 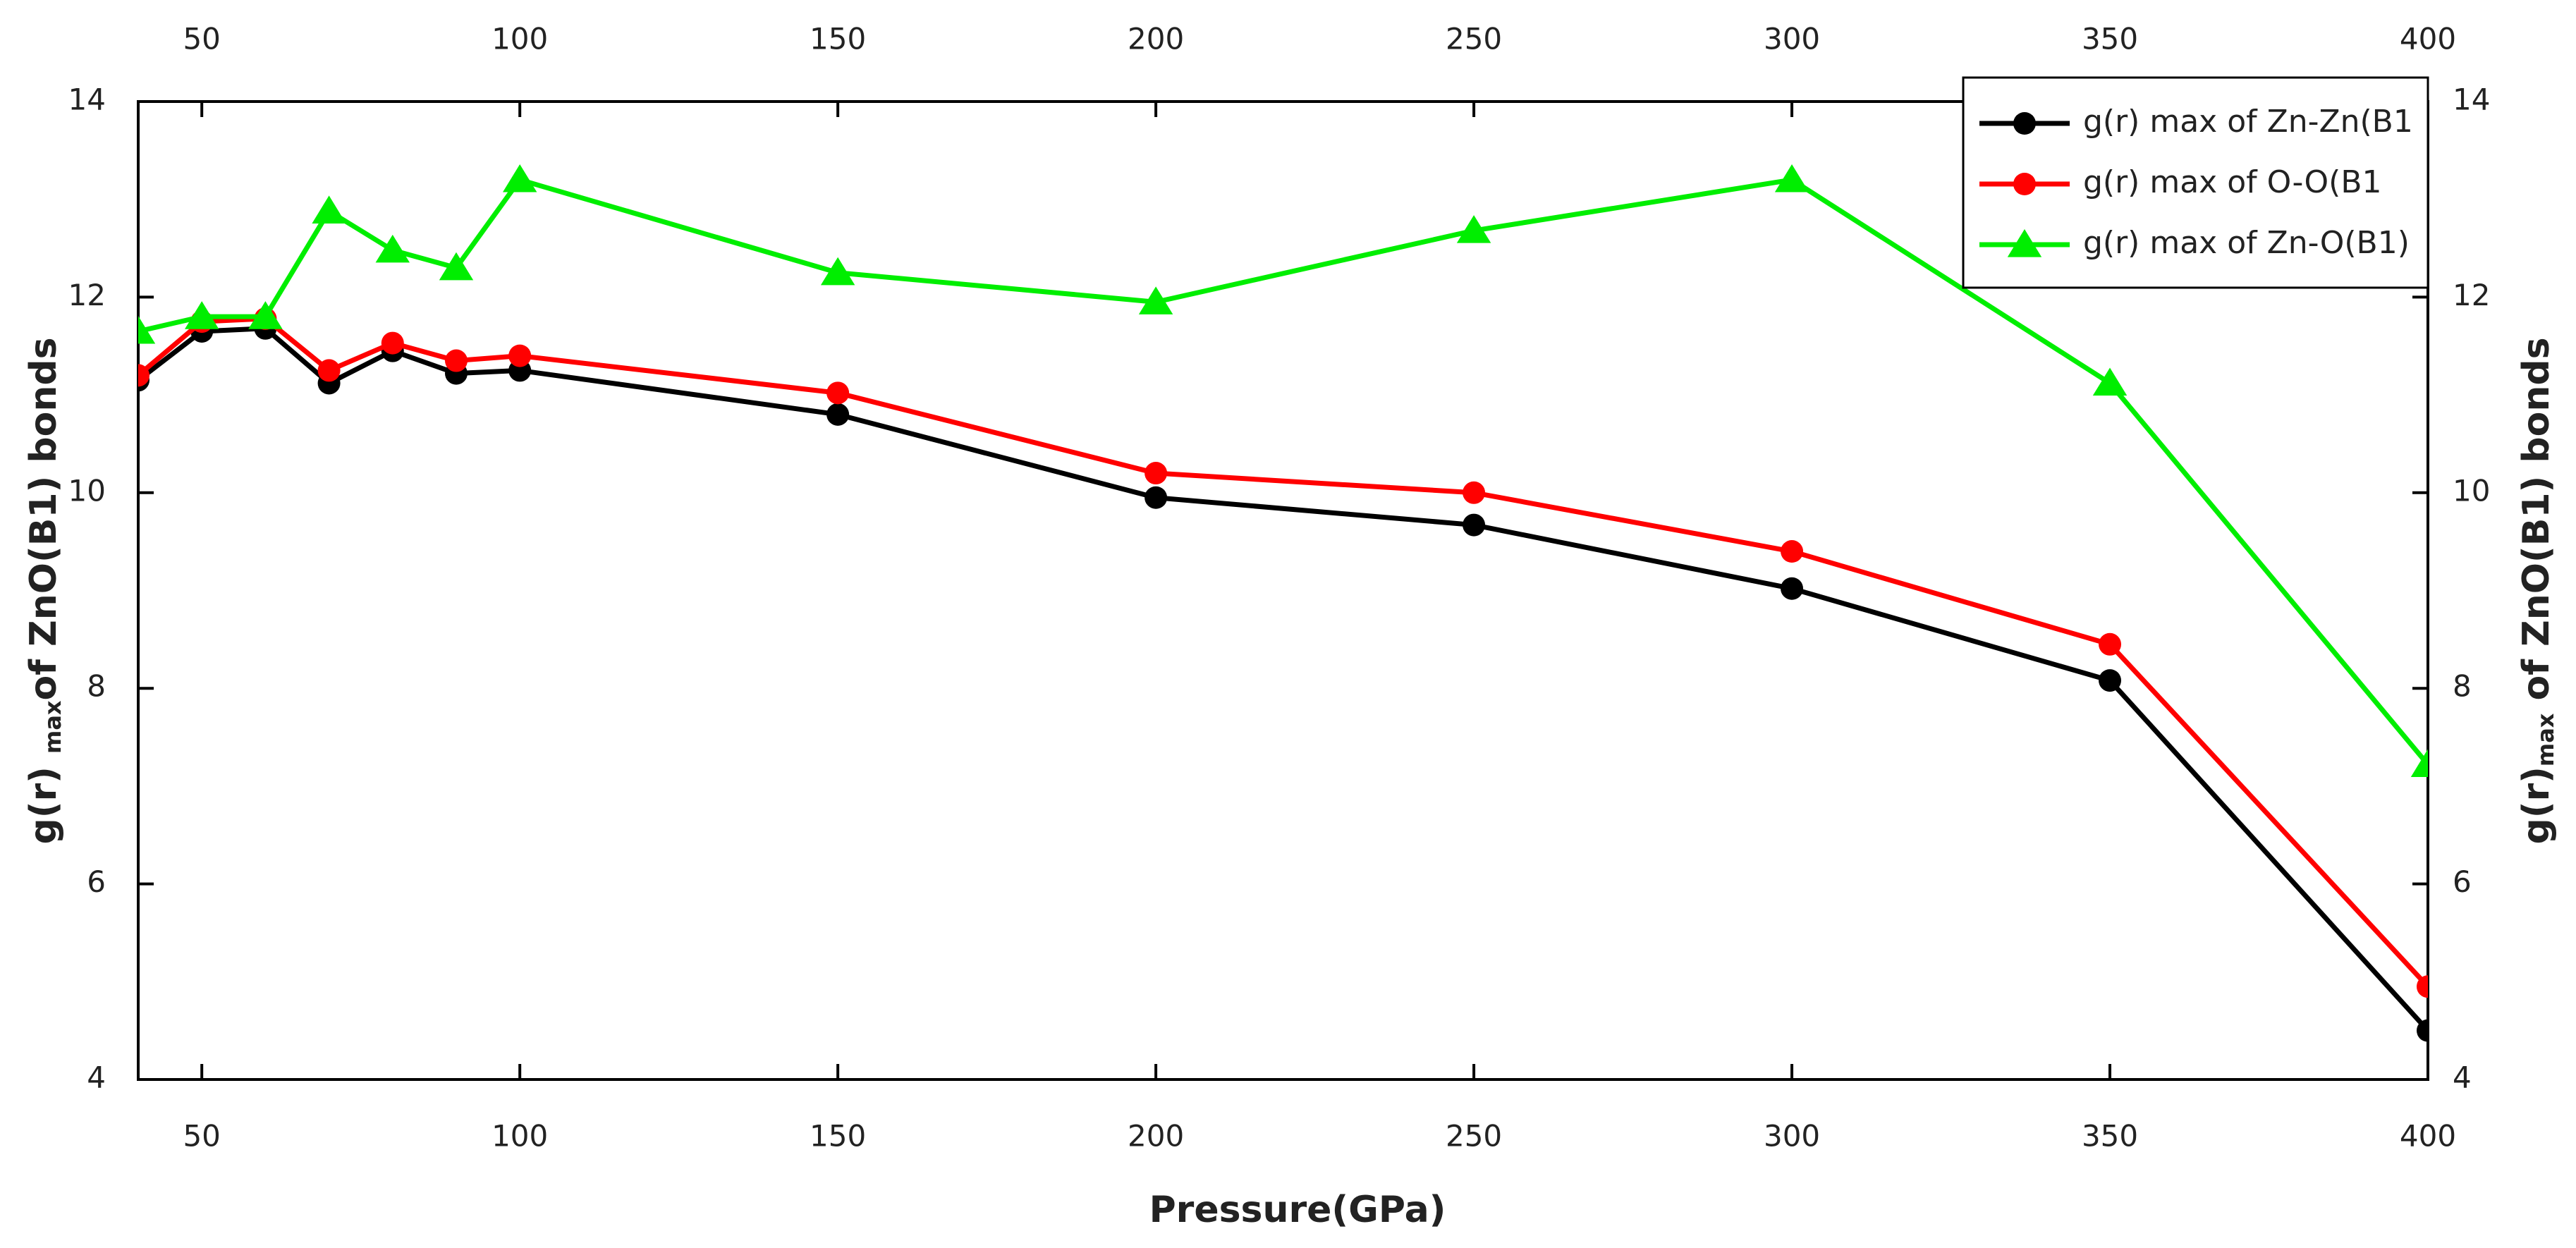 What do you see at coordinates (1792, 1136) in the screenshot?
I see `x-tick-label: 300` at bounding box center [1792, 1136].